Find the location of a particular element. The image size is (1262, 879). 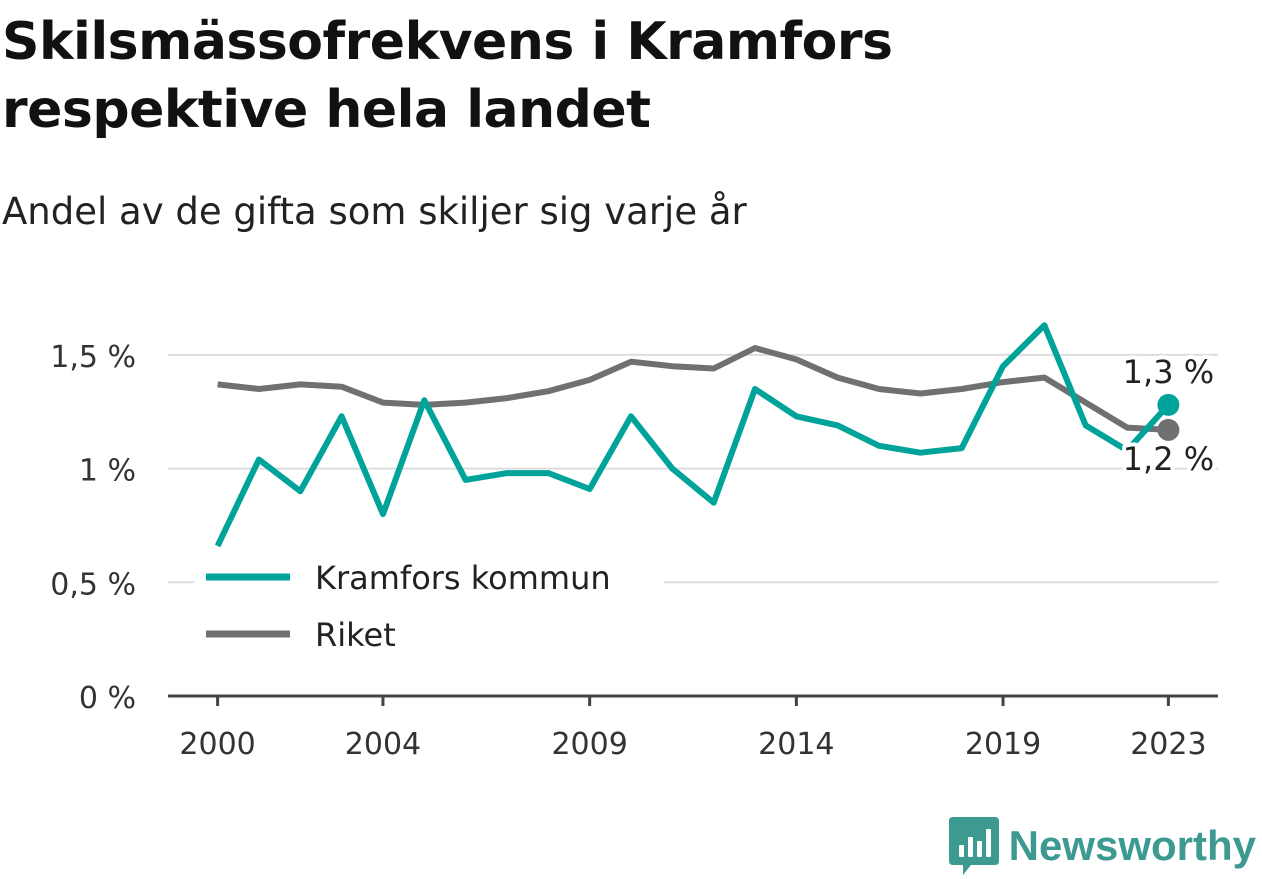

y-tick-label: 0,5 % is located at coordinates (93, 584).